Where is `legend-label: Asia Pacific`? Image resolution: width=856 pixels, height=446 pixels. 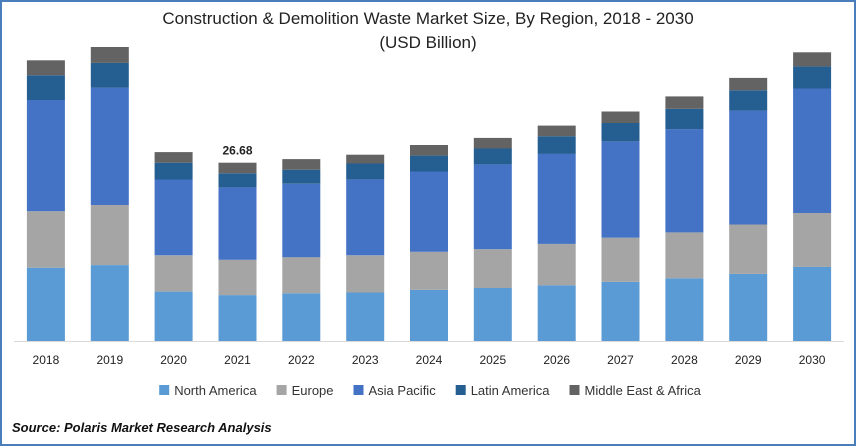 legend-label: Asia Pacific is located at coordinates (403, 390).